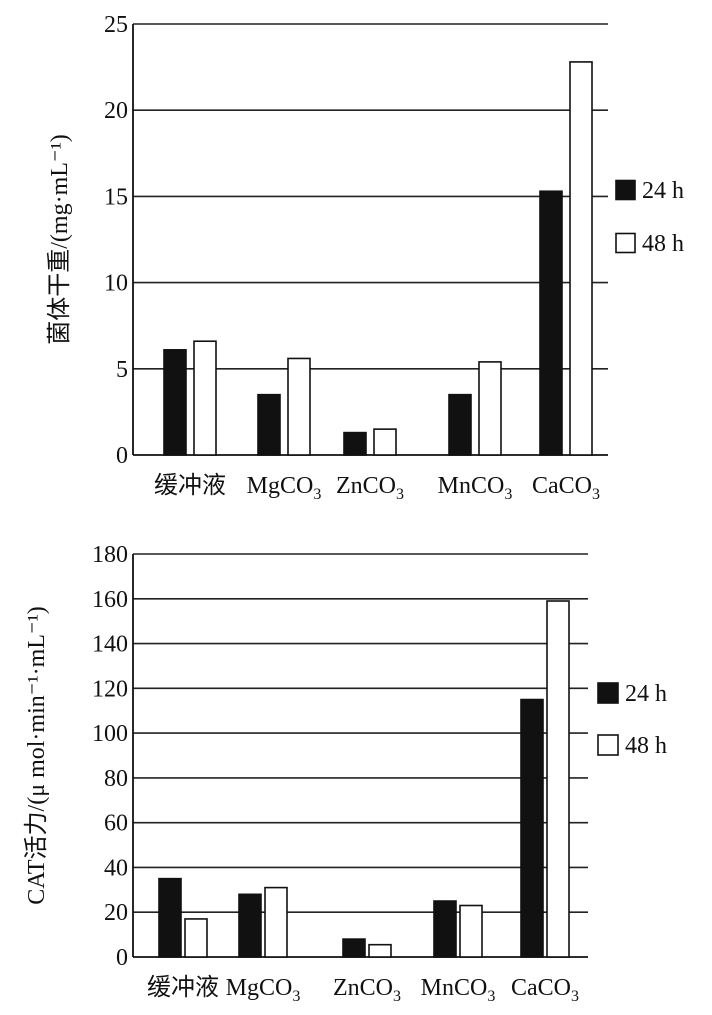  I want to click on y-tick-label: 100, so click(110, 734).